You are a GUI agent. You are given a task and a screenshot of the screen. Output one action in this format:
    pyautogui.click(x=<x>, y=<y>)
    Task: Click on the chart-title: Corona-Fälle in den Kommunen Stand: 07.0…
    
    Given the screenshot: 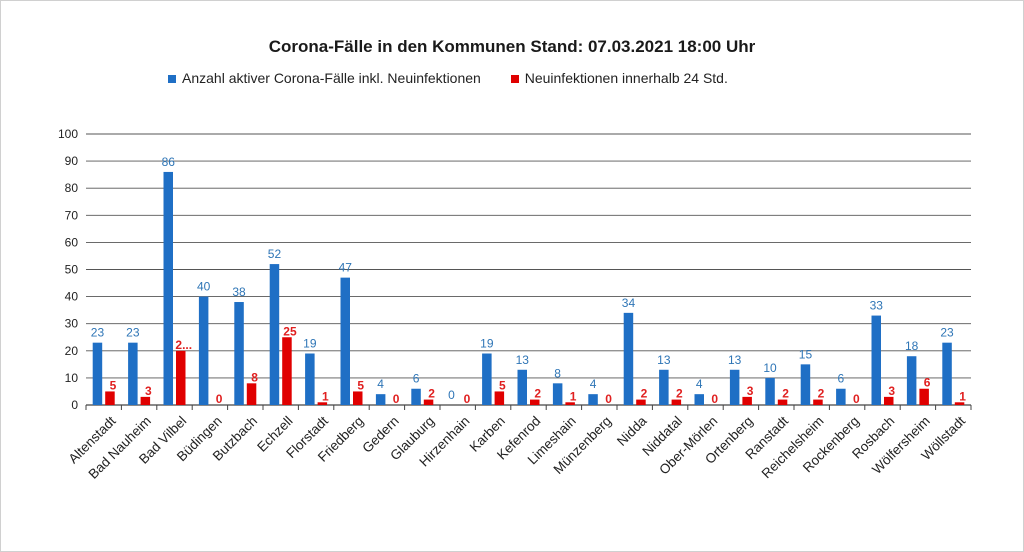 What is the action you would take?
    pyautogui.click(x=512, y=46)
    